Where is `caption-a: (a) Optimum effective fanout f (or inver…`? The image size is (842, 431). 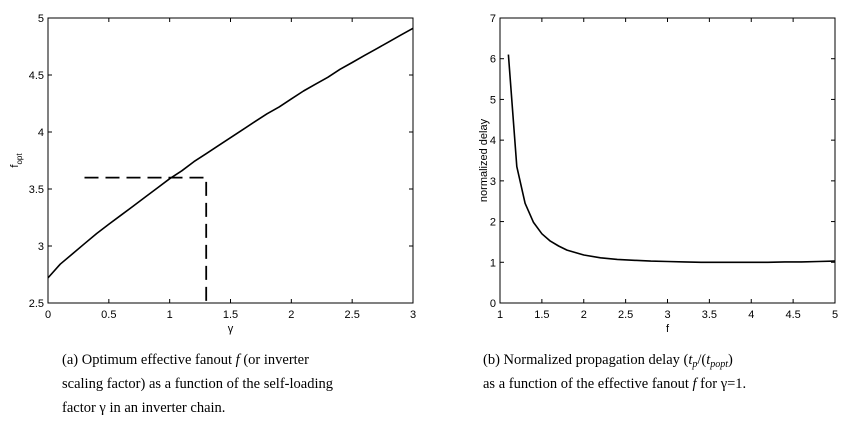 caption-a: (a) Optimum effective fanout f (or inver… is located at coordinates (197, 384).